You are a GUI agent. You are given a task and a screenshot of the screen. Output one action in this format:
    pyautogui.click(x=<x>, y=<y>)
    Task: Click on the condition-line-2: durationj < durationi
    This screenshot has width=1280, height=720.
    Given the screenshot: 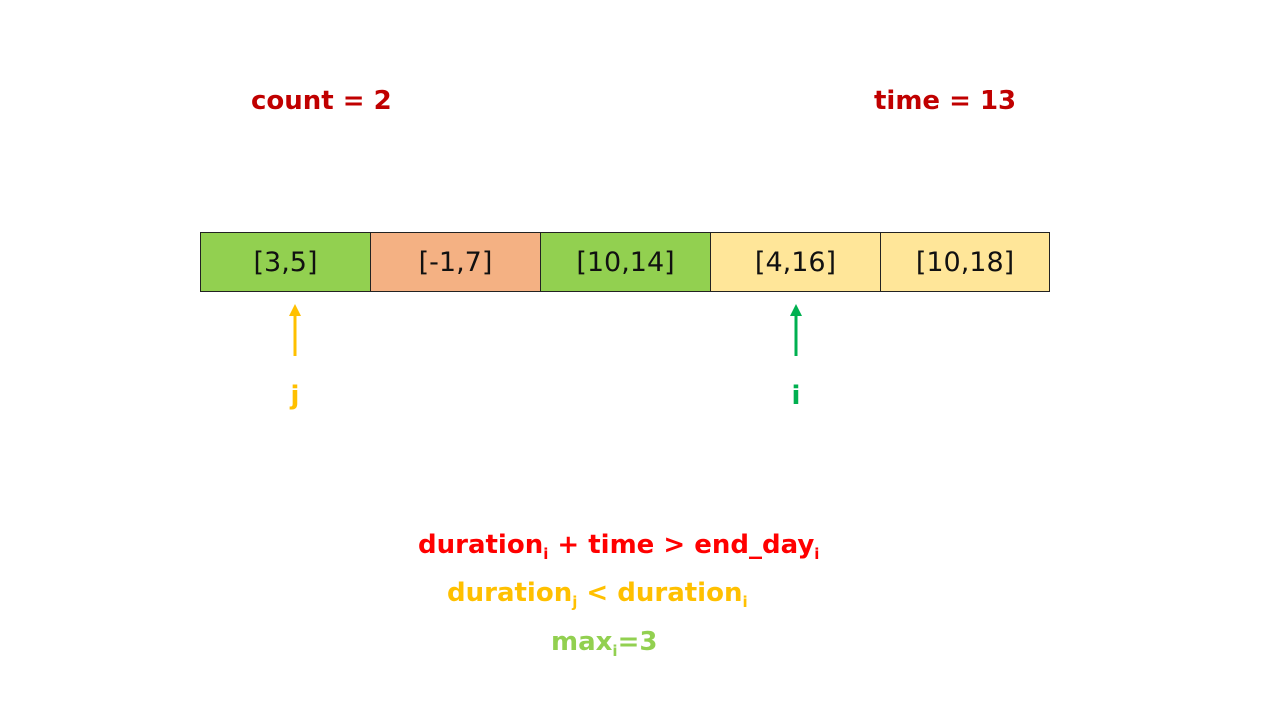 What is the action you would take?
    pyautogui.click(x=597, y=594)
    